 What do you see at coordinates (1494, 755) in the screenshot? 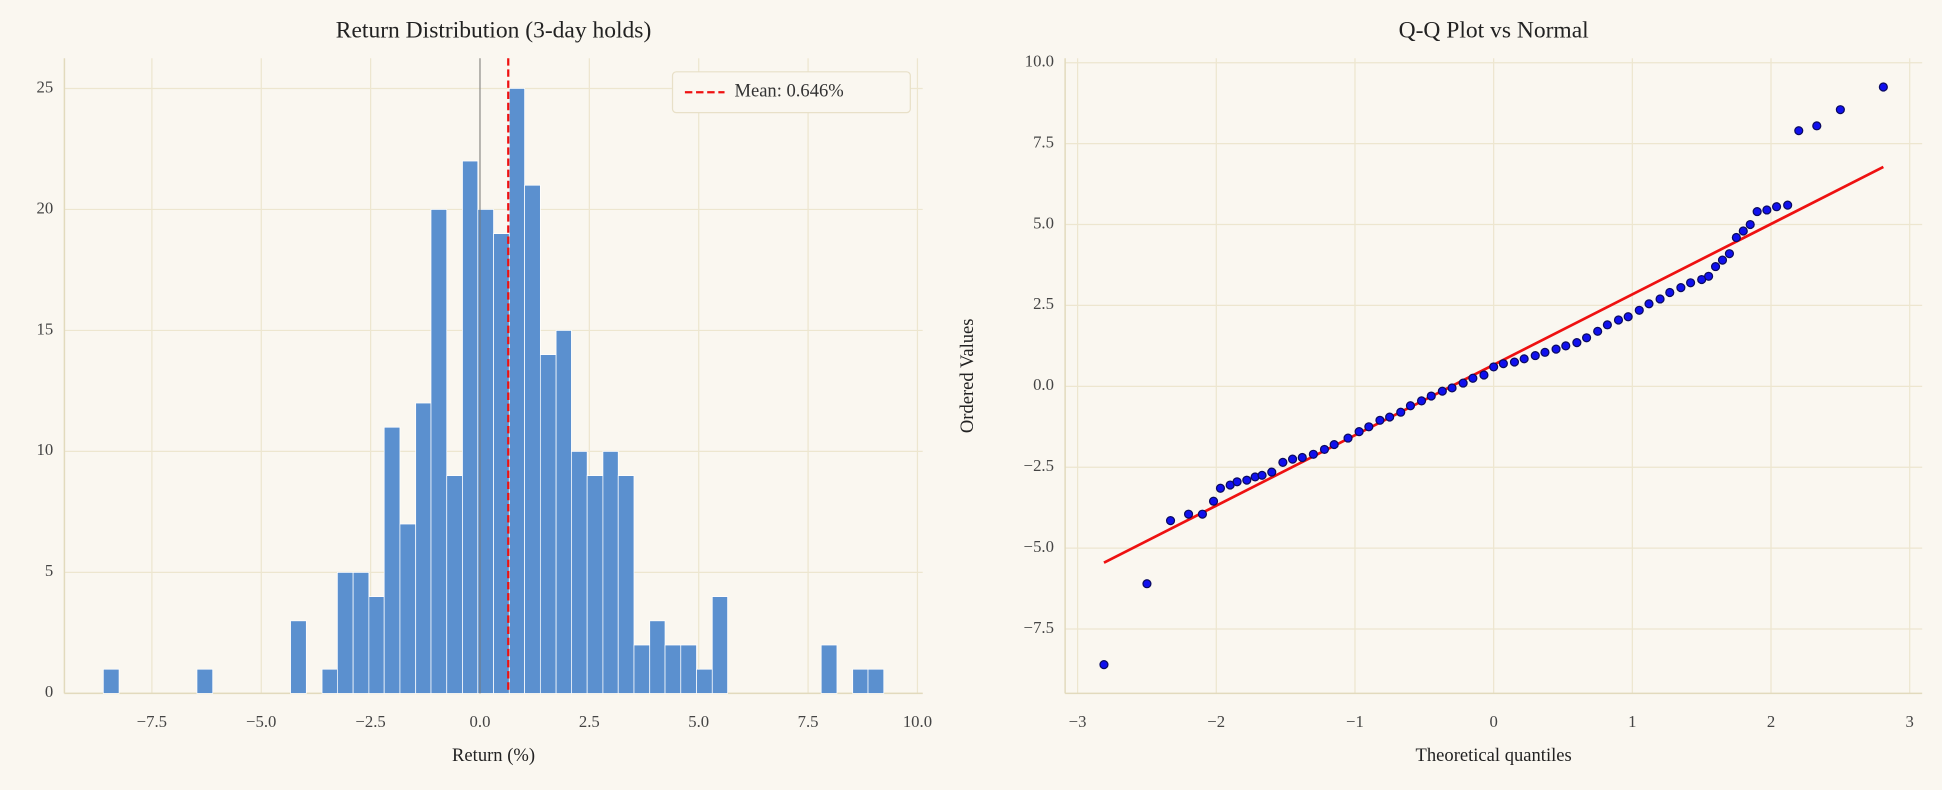
I see `x-axis-label: Theoretical quantiles` at bounding box center [1494, 755].